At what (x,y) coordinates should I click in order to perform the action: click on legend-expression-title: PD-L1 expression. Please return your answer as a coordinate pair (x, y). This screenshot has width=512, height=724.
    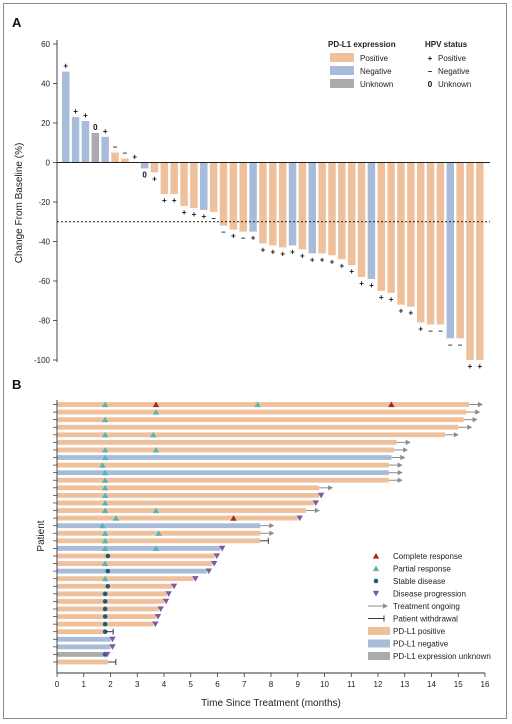
    Looking at the image, I should click on (362, 44).